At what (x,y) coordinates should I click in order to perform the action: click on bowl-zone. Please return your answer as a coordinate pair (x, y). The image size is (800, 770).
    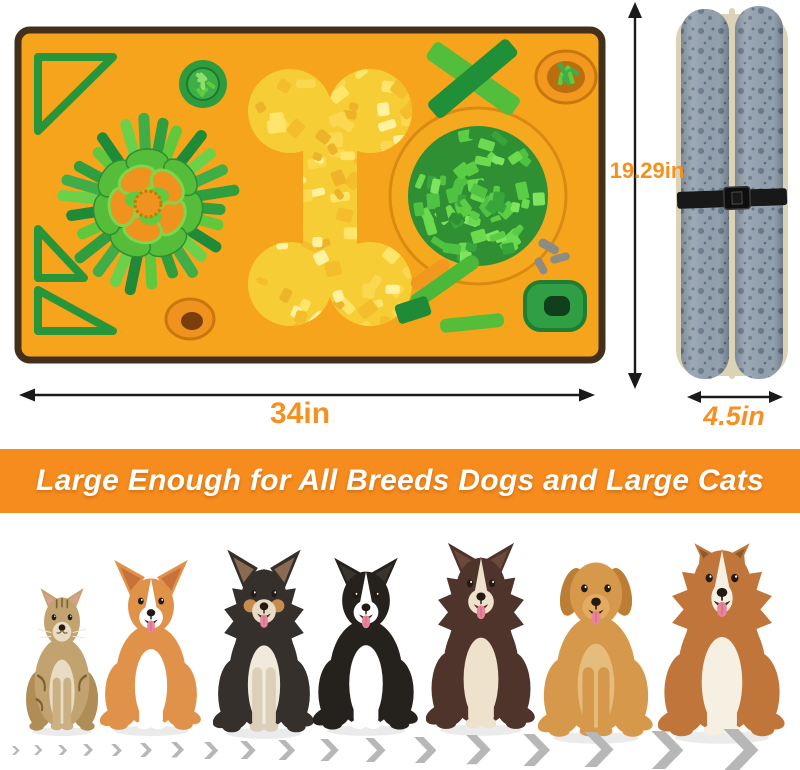
    Looking at the image, I should click on (478, 196).